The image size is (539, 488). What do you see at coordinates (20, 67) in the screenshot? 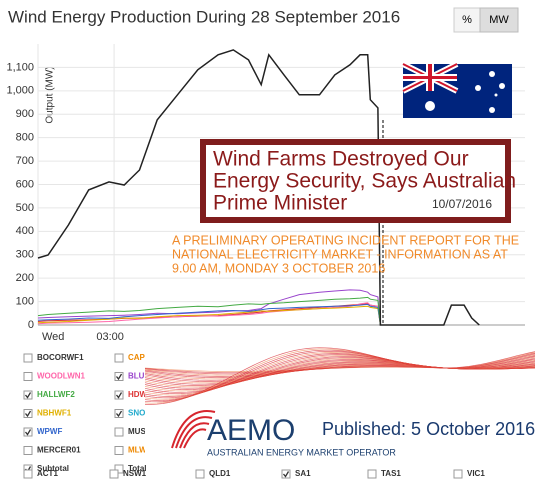
I see `y-tick-label: 1,100` at bounding box center [20, 67].